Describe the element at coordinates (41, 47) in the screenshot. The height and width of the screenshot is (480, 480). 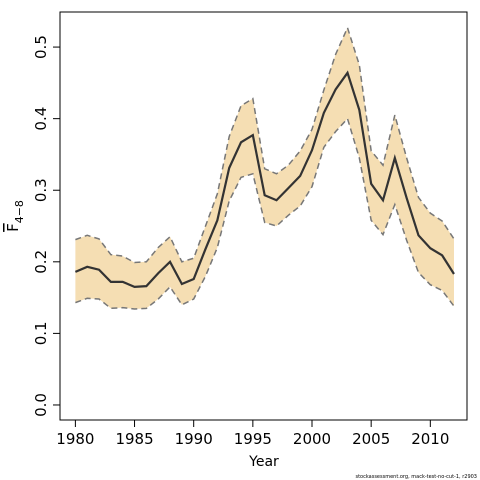
I see `y-tick-label: 0.5` at that location.